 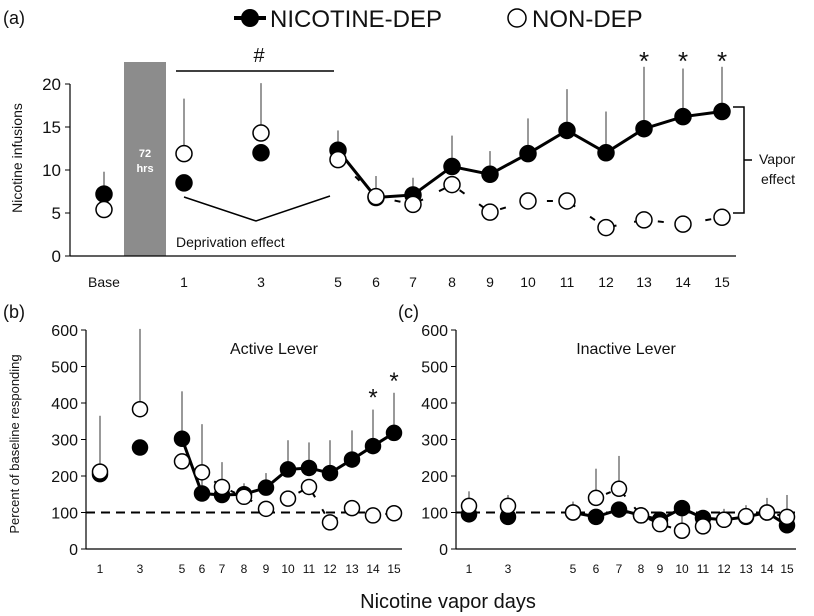 I want to click on a-y-tick-label: 10, so click(x=51, y=170).